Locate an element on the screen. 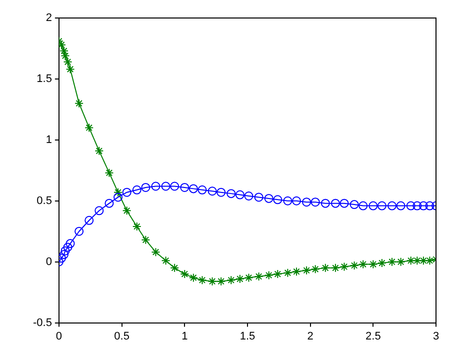 Image resolution: width=474 pixels, height=354 pixels. y-tick-label: -0.5 is located at coordinates (42, 322).